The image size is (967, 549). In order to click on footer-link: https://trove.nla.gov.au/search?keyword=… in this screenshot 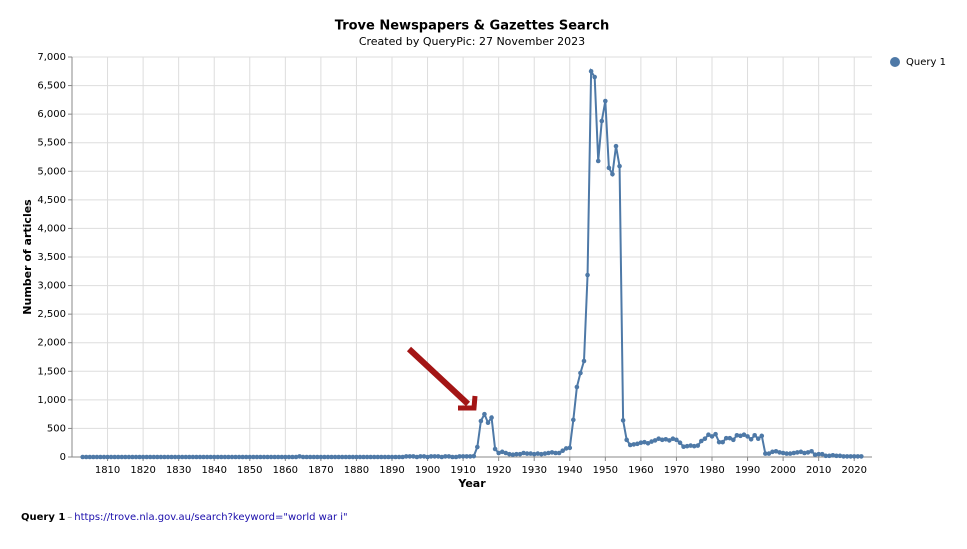, I will do `click(211, 517)`.